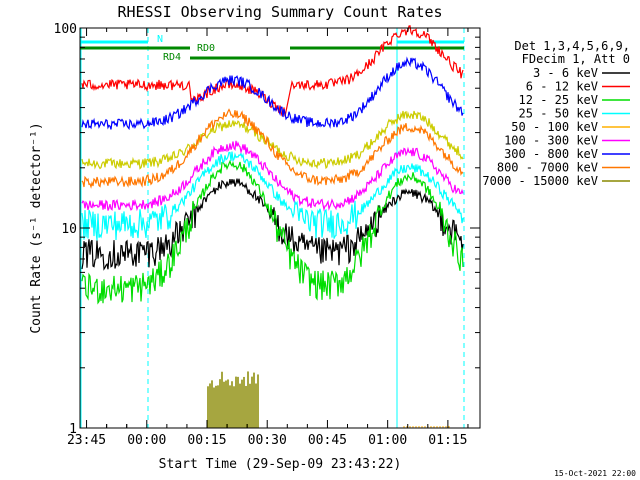 The image size is (640, 480). What do you see at coordinates (160, 39) in the screenshot?
I see `annotation-label: N` at bounding box center [160, 39].